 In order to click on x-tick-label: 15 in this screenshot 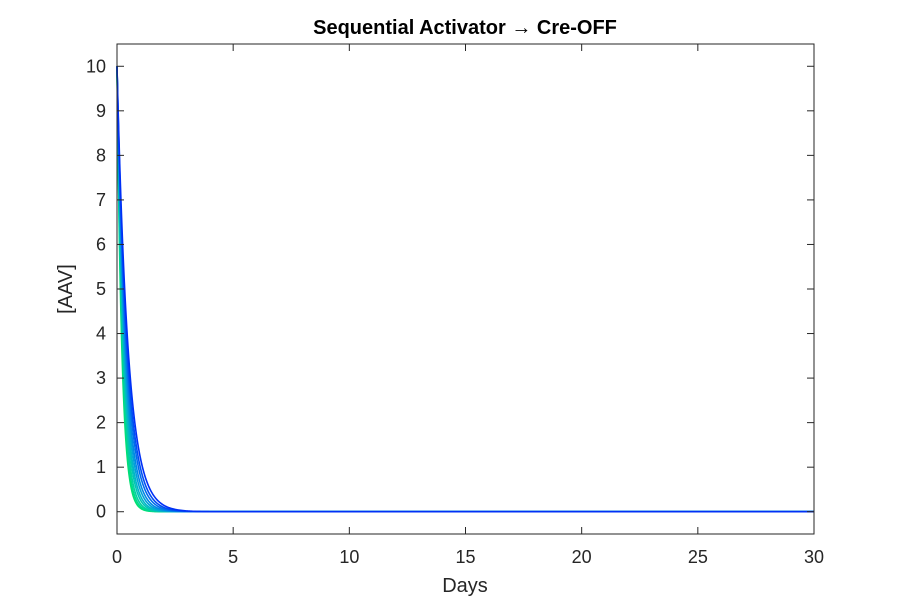, I will do `click(465, 557)`.